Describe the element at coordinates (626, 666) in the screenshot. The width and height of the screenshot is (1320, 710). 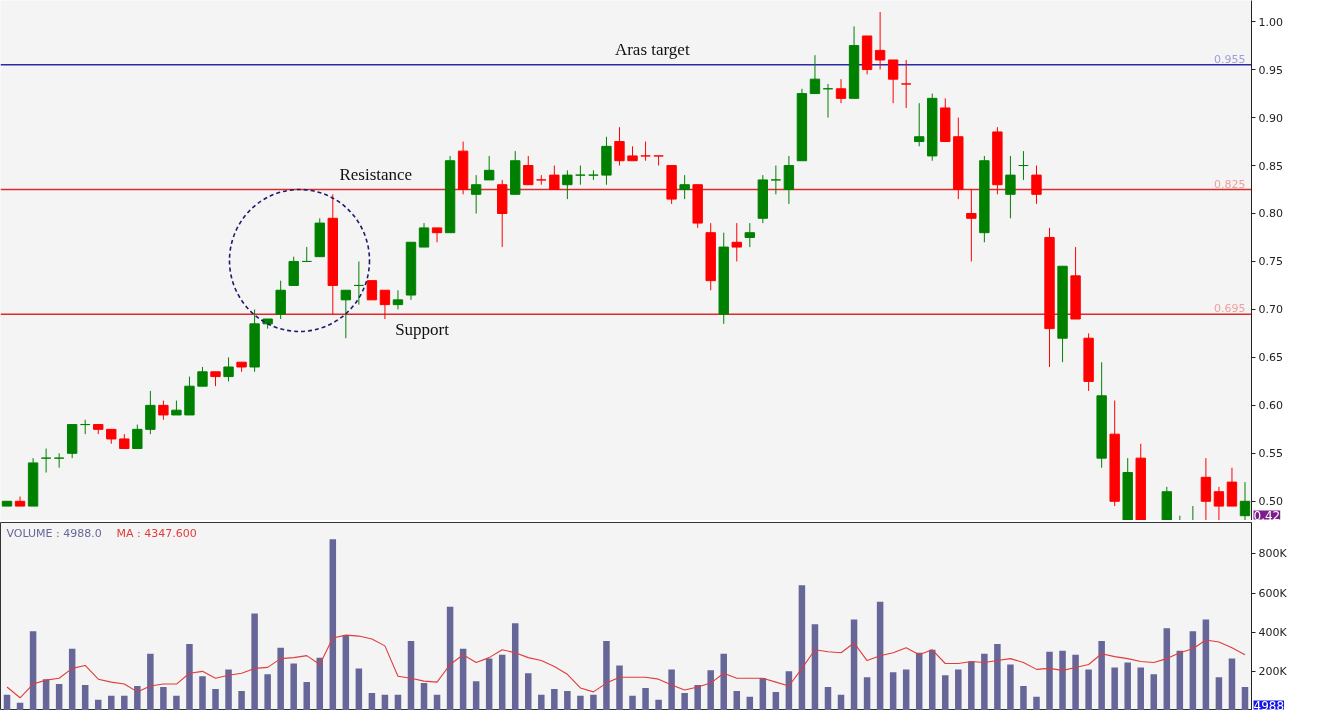
I see `line-series` at that location.